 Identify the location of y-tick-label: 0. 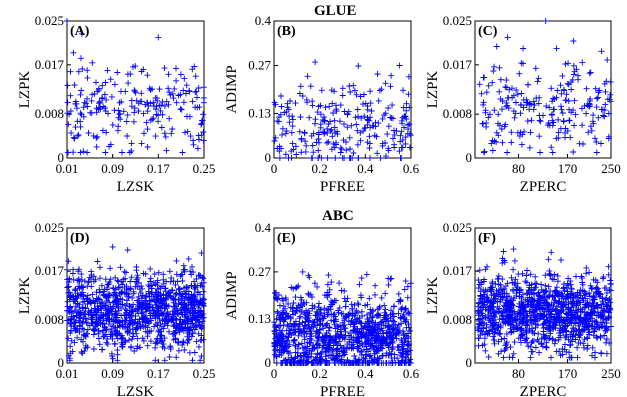
(469, 157).